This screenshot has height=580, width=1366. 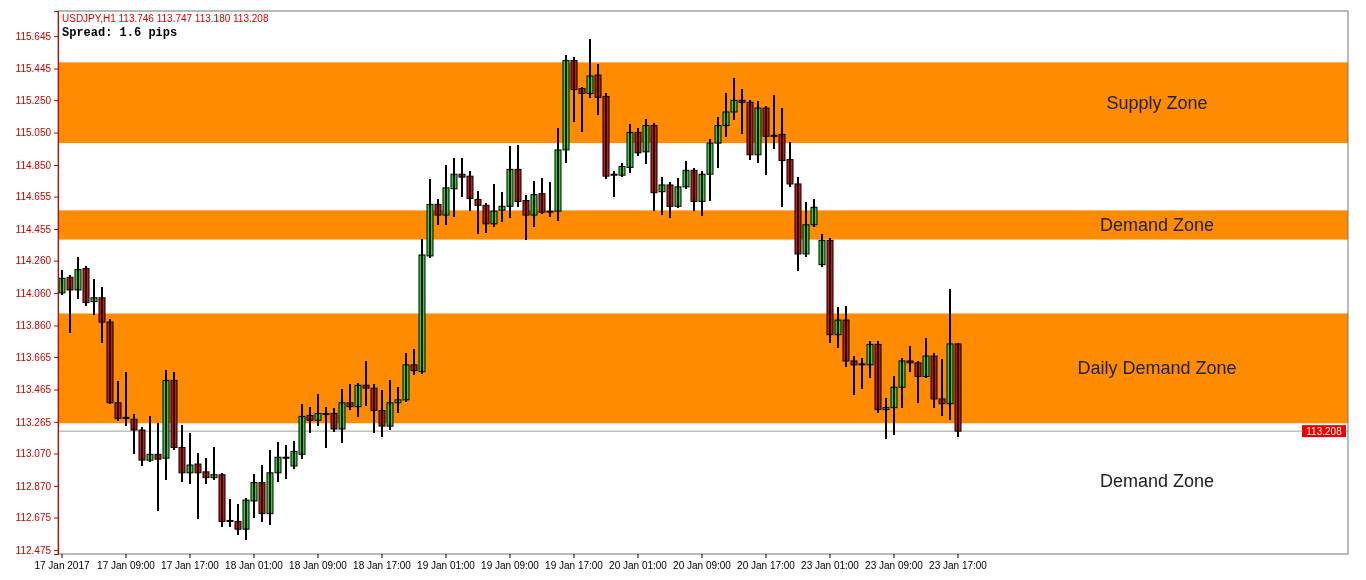 I want to click on band-label: Daily Demand Zone, so click(x=1157, y=368).